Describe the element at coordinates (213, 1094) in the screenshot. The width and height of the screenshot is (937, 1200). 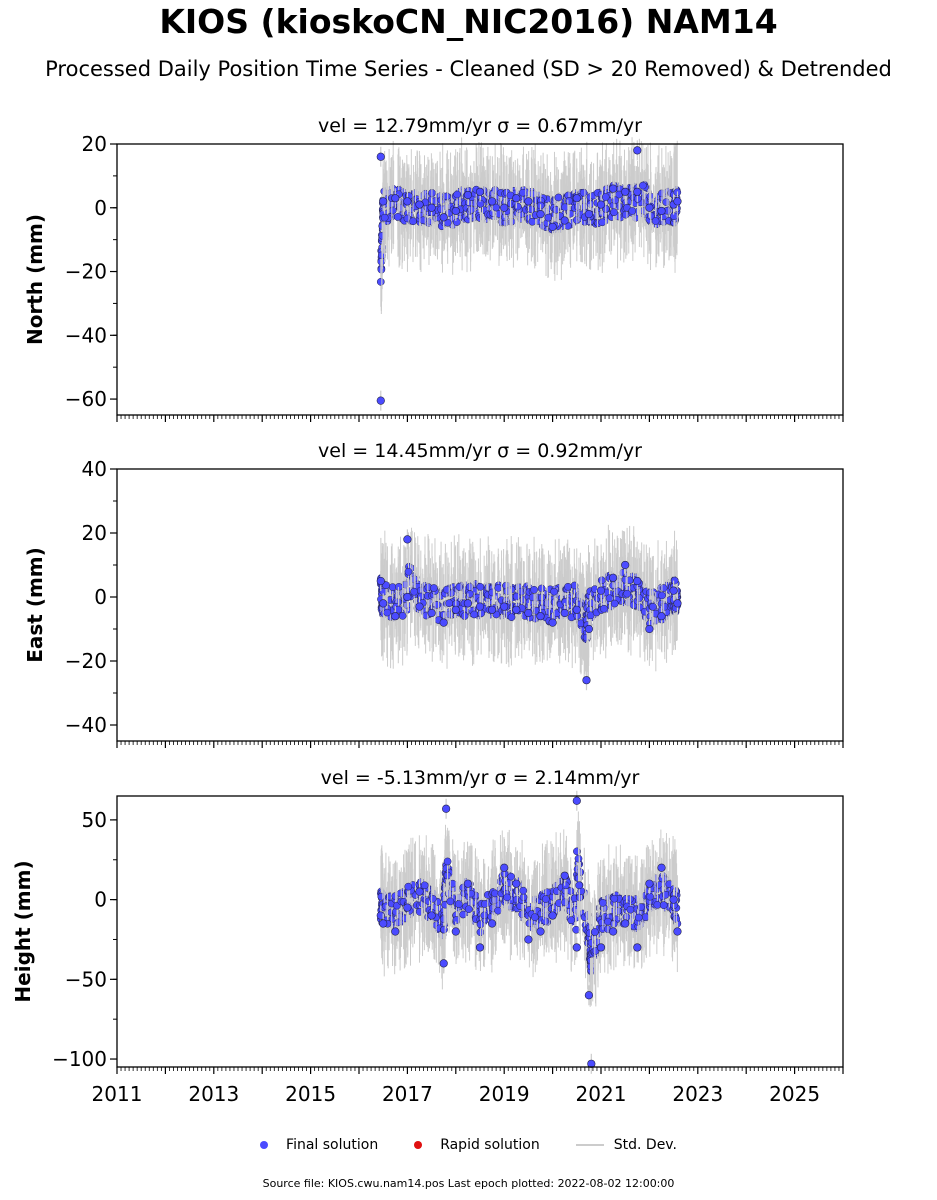
I see `x-tick-label: 2013` at that location.